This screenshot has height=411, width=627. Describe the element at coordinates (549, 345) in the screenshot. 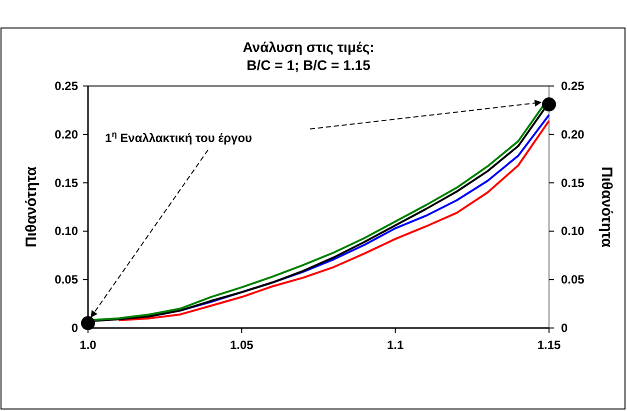

I see `x-tick-label: 1.15` at that location.